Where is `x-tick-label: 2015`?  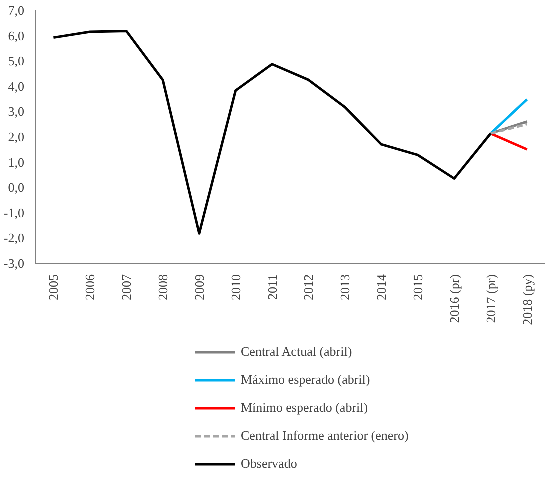
x-tick-label: 2015 is located at coordinates (418, 287).